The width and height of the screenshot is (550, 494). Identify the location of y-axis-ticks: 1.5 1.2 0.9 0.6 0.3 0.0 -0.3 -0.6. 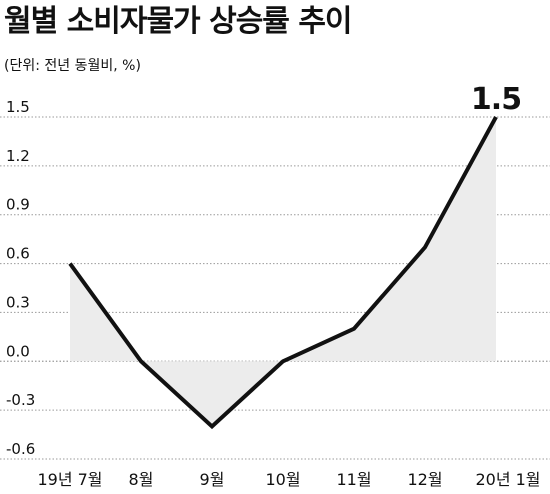
(20, 278).